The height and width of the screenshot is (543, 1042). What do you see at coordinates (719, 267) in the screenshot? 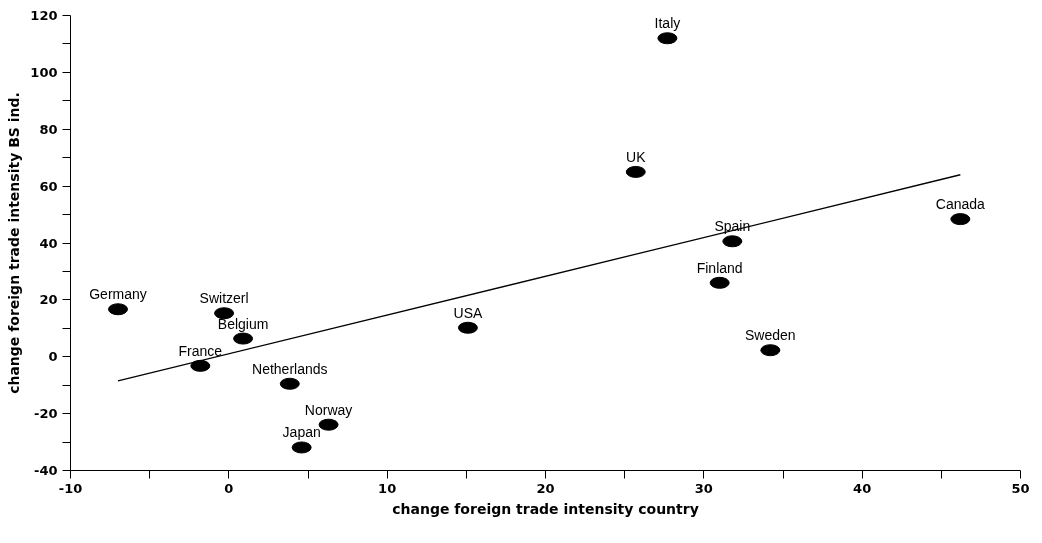
I see `annotation: Finland` at bounding box center [719, 267].